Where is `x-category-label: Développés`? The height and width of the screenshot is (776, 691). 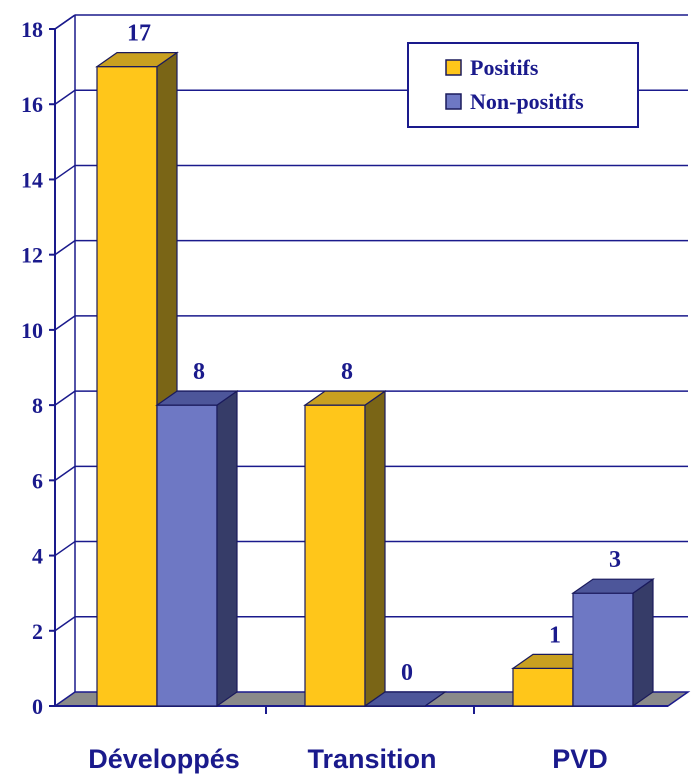
x-category-label: Développés is located at coordinates (164, 759).